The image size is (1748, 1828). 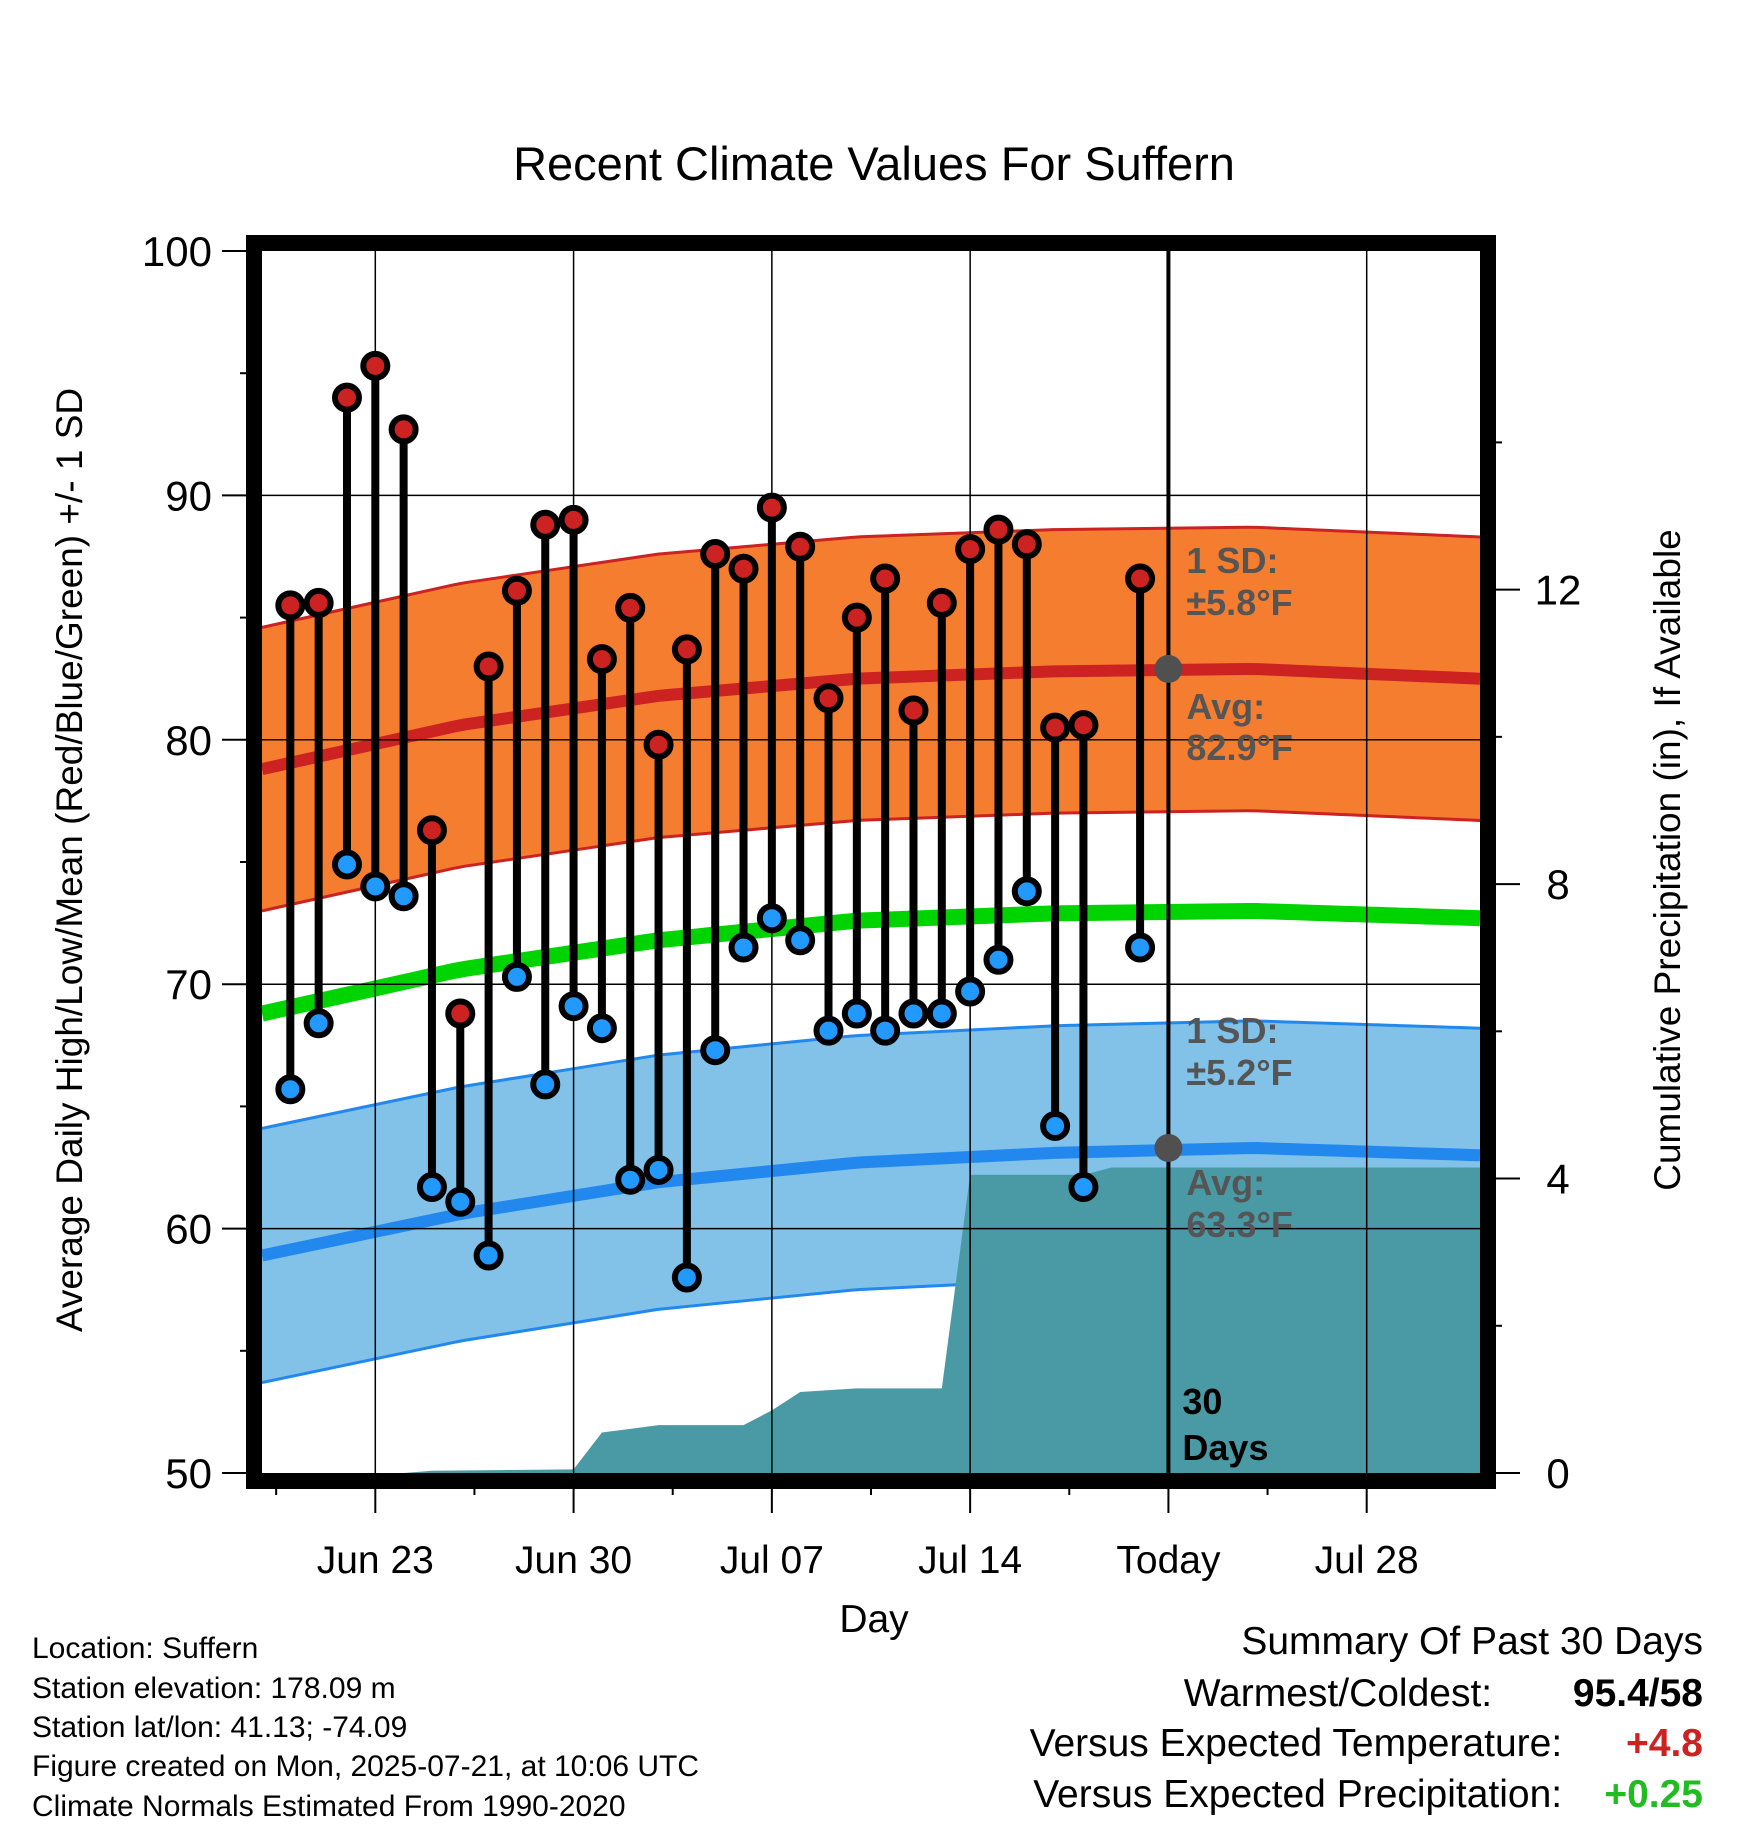 What do you see at coordinates (1202, 1401) in the screenshot?
I see `window-days-number: 30` at bounding box center [1202, 1401].